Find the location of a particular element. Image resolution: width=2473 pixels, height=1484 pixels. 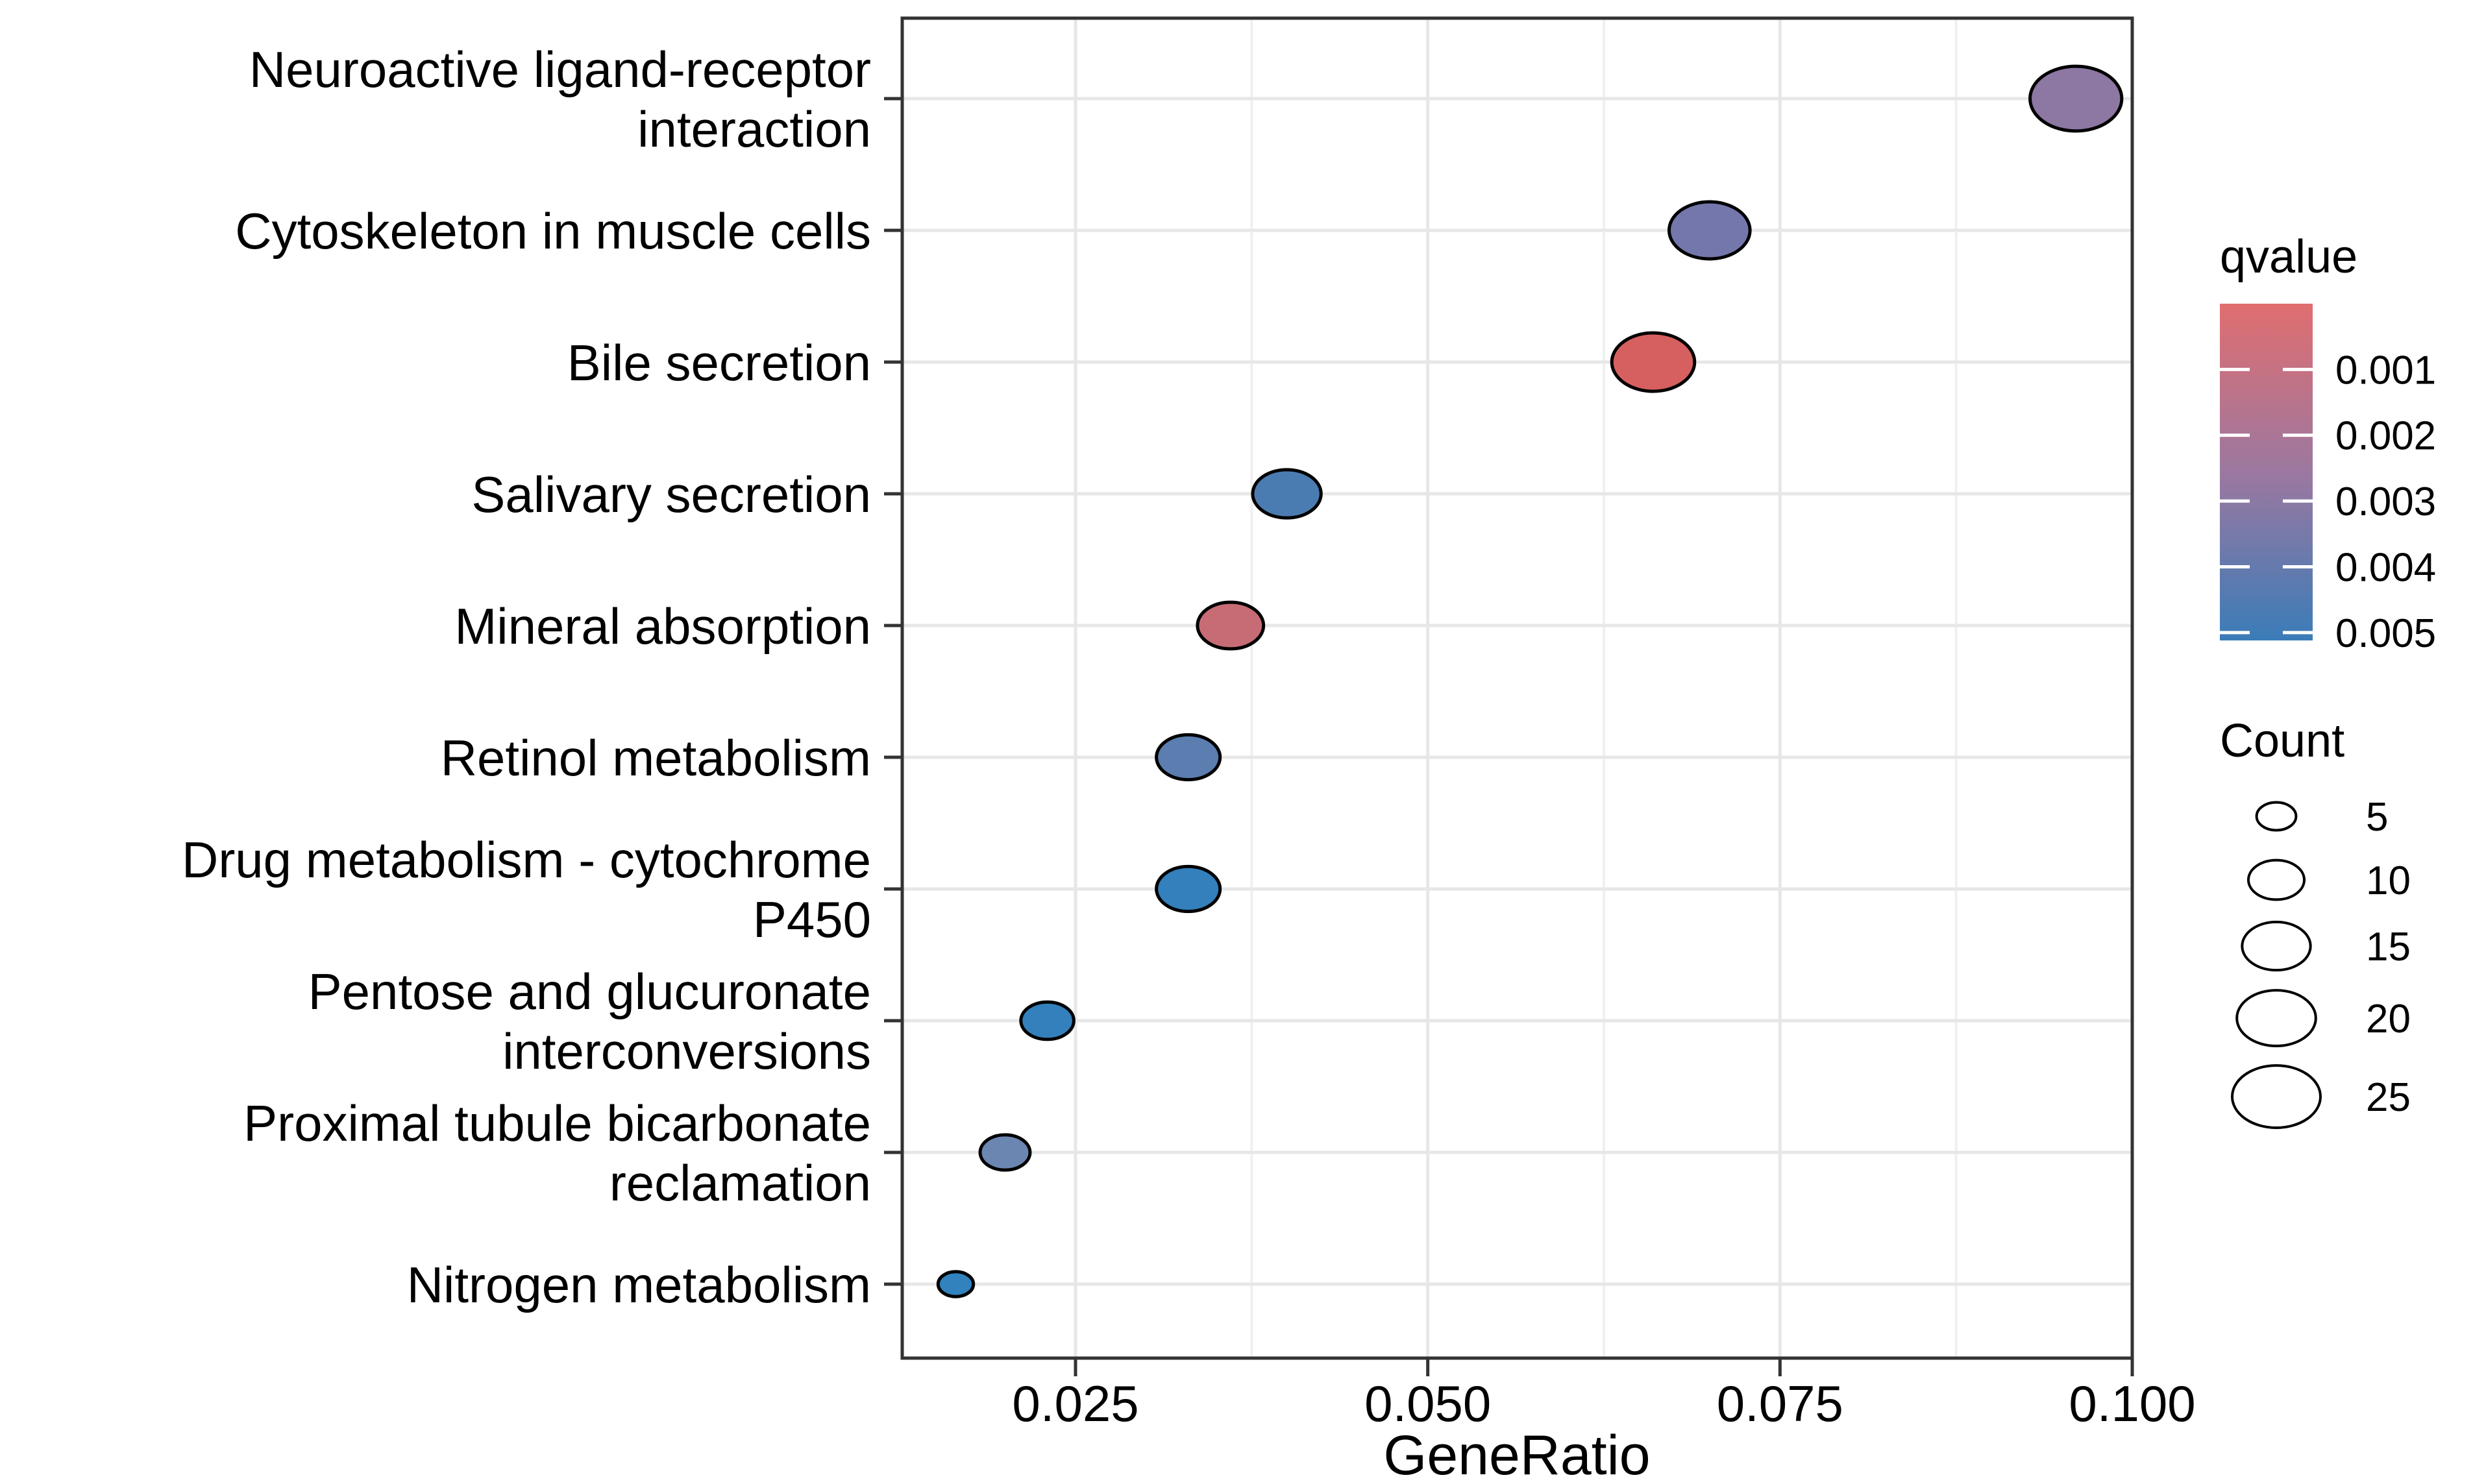

x-axis-title: GeneRatio is located at coordinates (1516, 1454).